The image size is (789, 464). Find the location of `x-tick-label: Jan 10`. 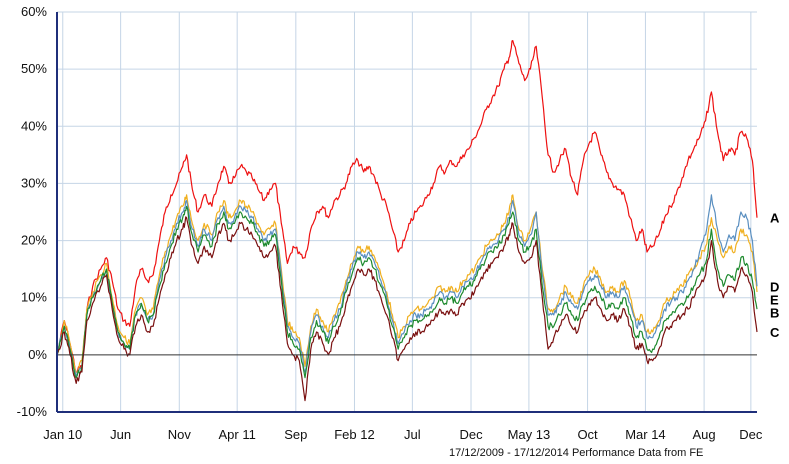

x-tick-label: Jan 10 is located at coordinates (62, 434).